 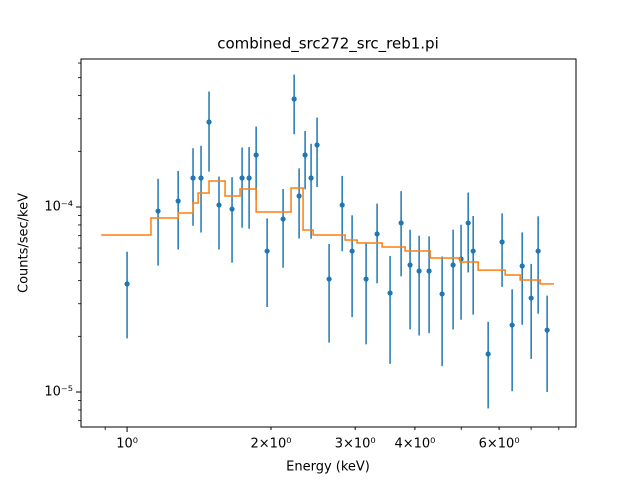 What do you see at coordinates (58, 392) in the screenshot?
I see `y-tick-label: 10⁻⁵` at bounding box center [58, 392].